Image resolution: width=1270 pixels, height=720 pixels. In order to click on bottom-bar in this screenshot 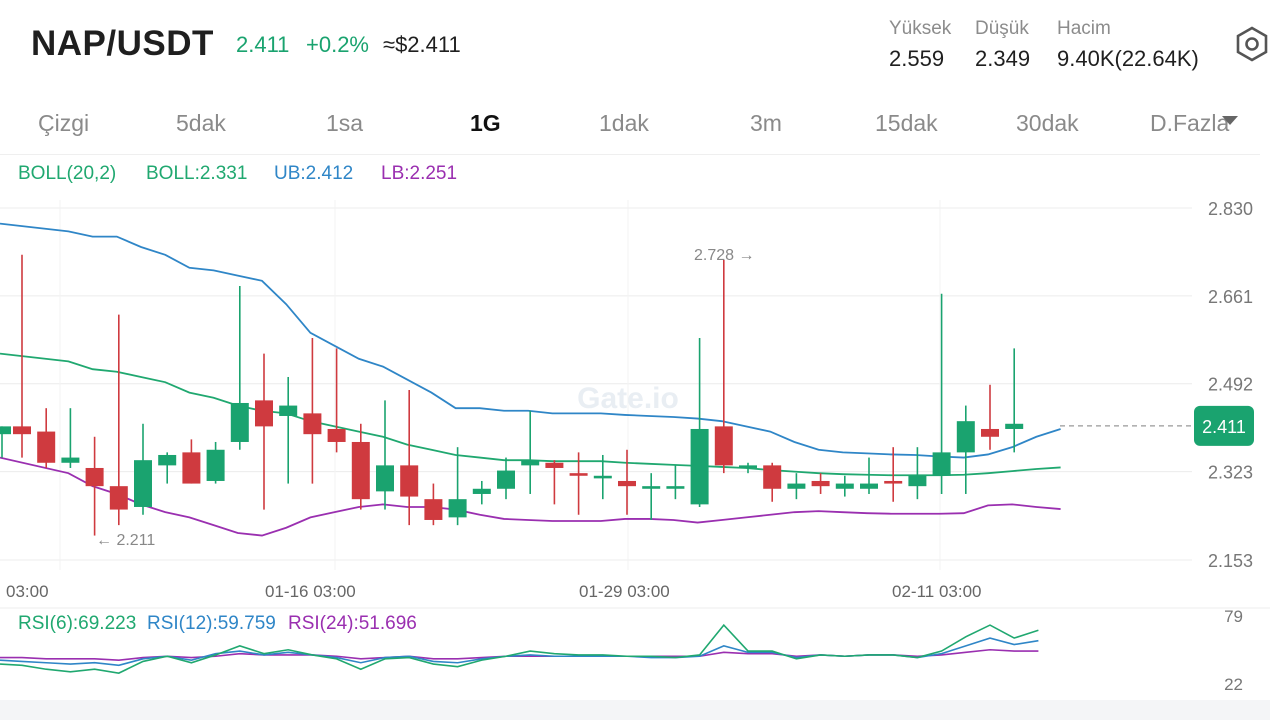, I will do `click(635, 710)`.